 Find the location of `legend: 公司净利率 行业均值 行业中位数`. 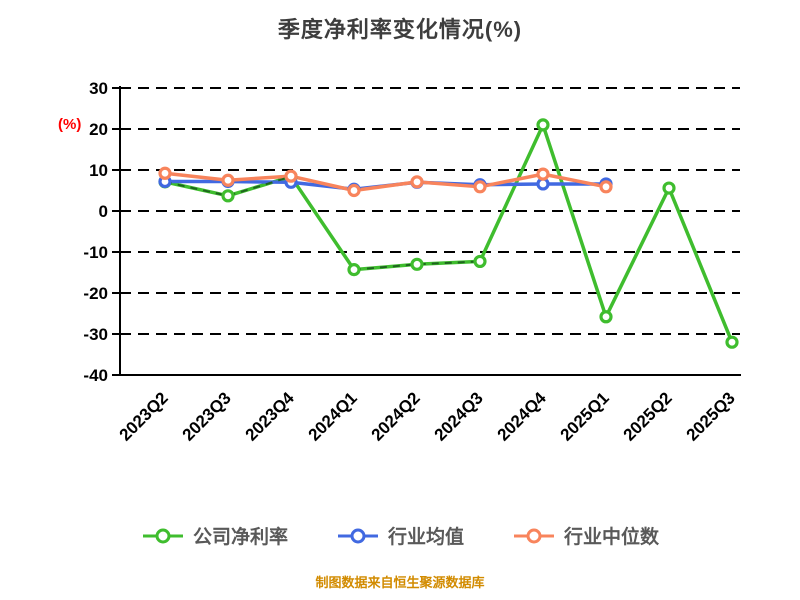

legend: 公司净利率 行业均值 行业中位数 is located at coordinates (400, 535).